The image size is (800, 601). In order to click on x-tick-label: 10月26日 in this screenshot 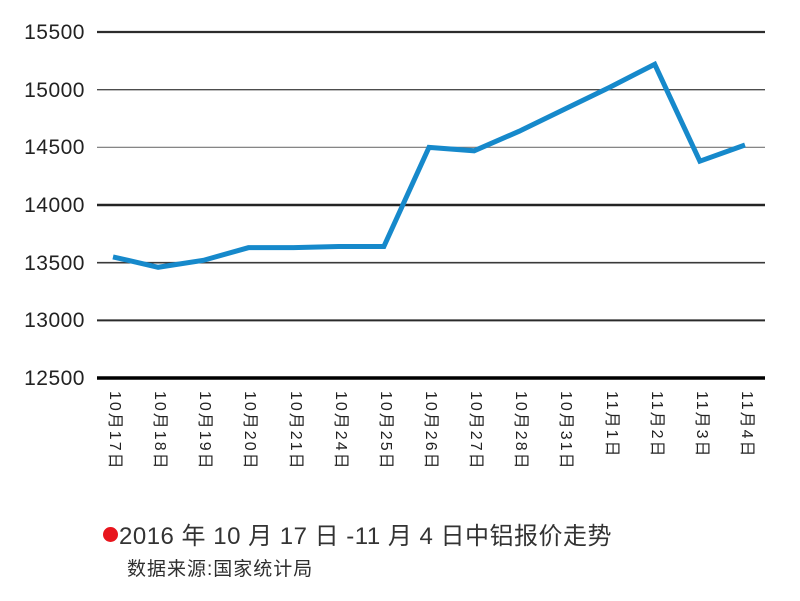, I will do `click(430, 431)`.